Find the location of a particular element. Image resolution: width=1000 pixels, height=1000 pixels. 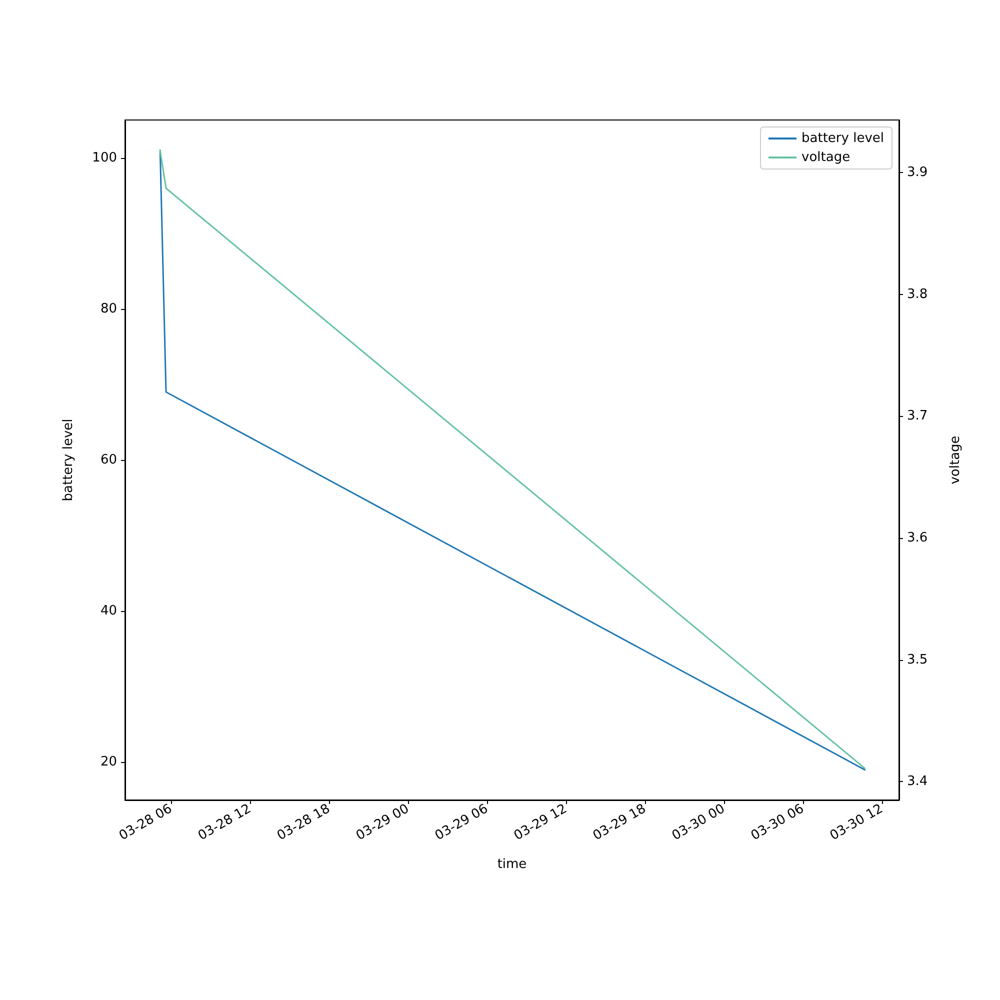

legend-label: voltage is located at coordinates (826, 157).